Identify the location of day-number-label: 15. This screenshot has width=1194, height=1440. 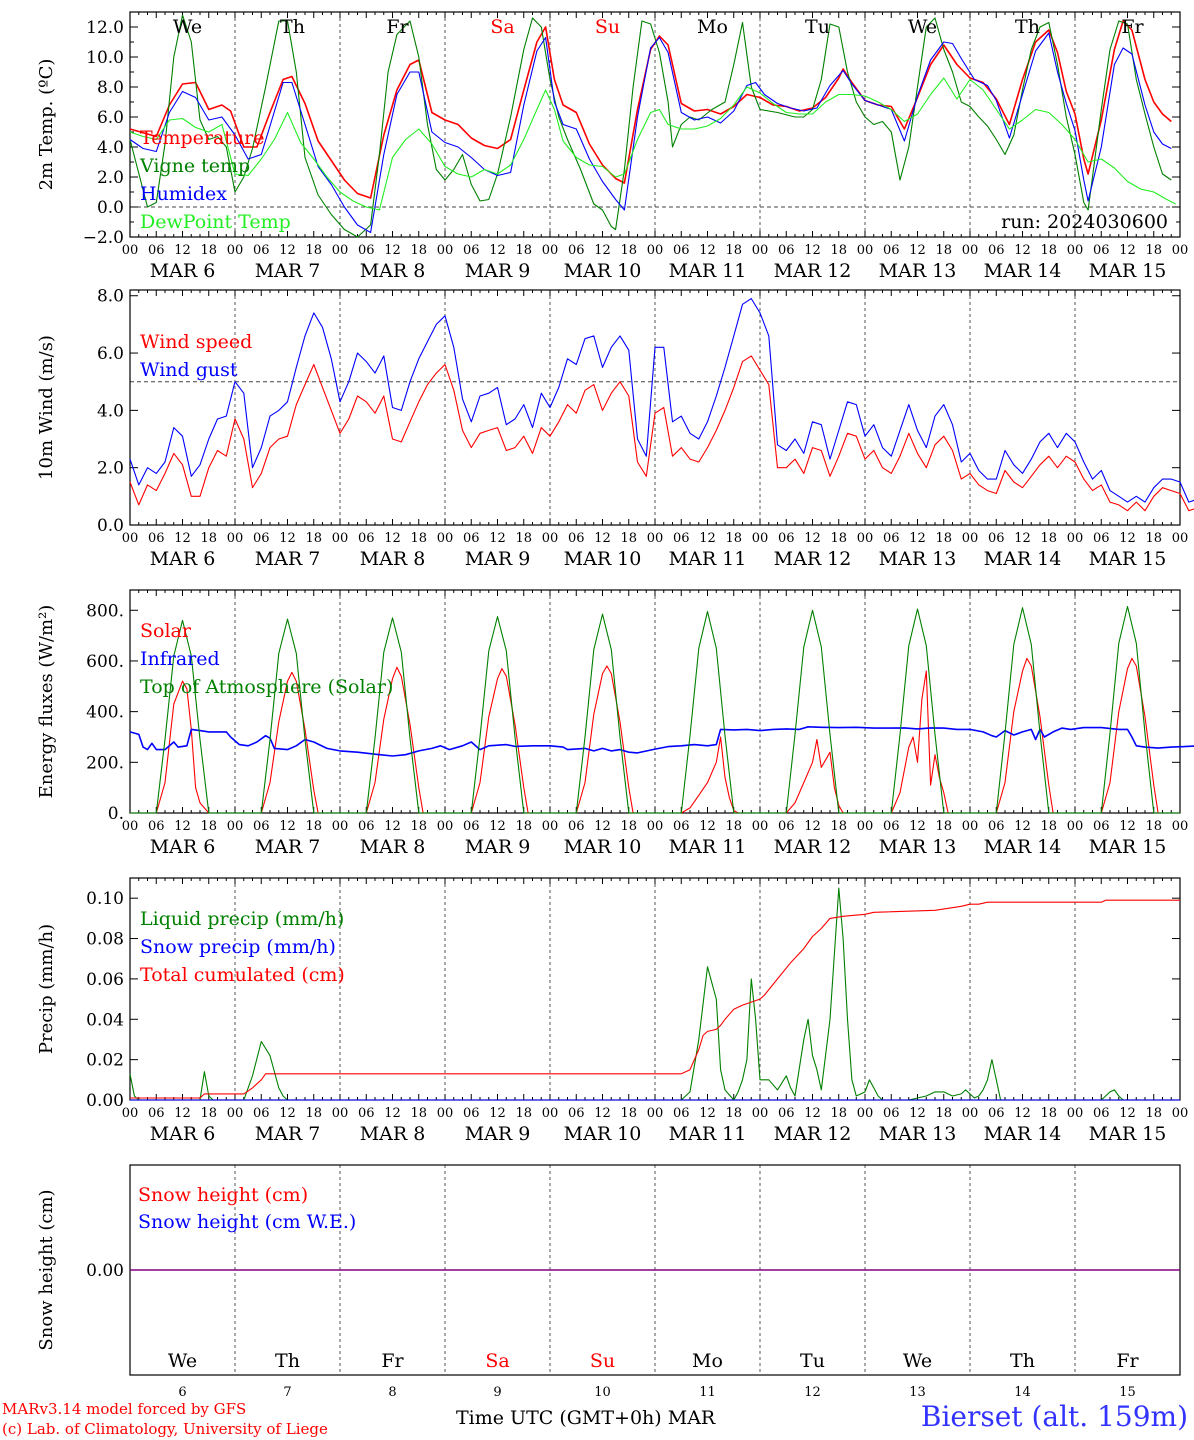
(1127, 1392).